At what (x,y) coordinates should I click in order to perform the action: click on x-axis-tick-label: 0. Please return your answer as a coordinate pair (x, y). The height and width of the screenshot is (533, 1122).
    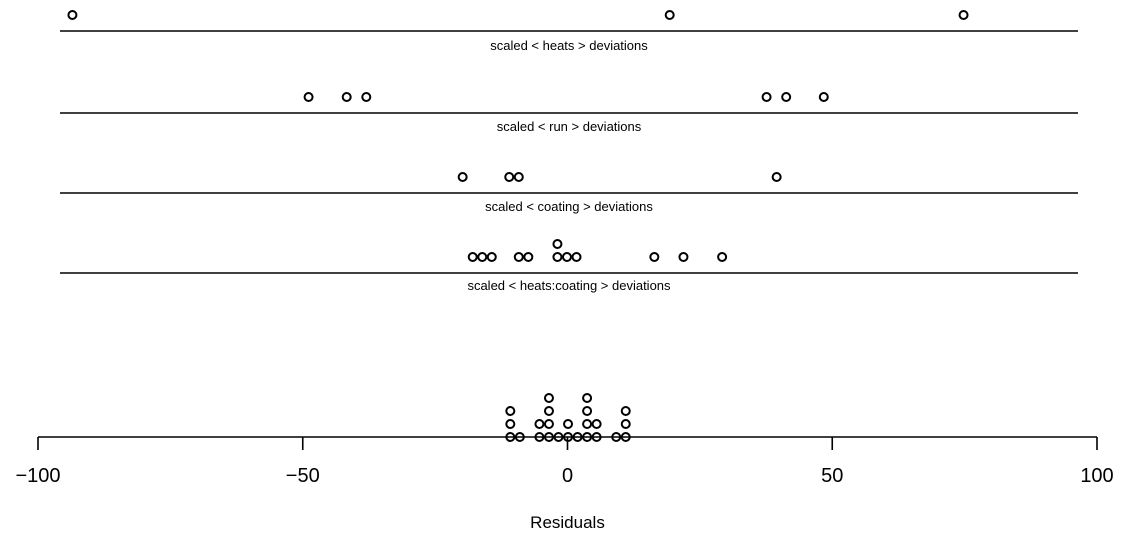
    Looking at the image, I should click on (567, 476).